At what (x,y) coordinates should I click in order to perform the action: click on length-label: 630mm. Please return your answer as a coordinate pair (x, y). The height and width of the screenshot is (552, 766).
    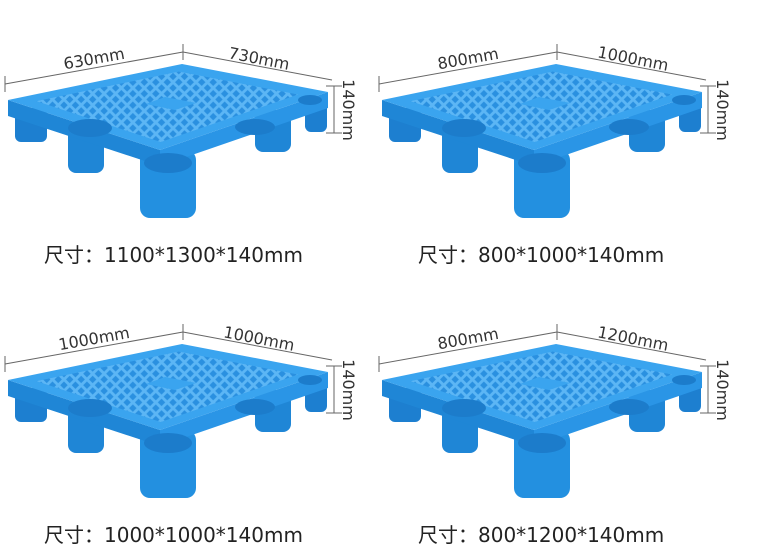
    Looking at the image, I should click on (94, 58).